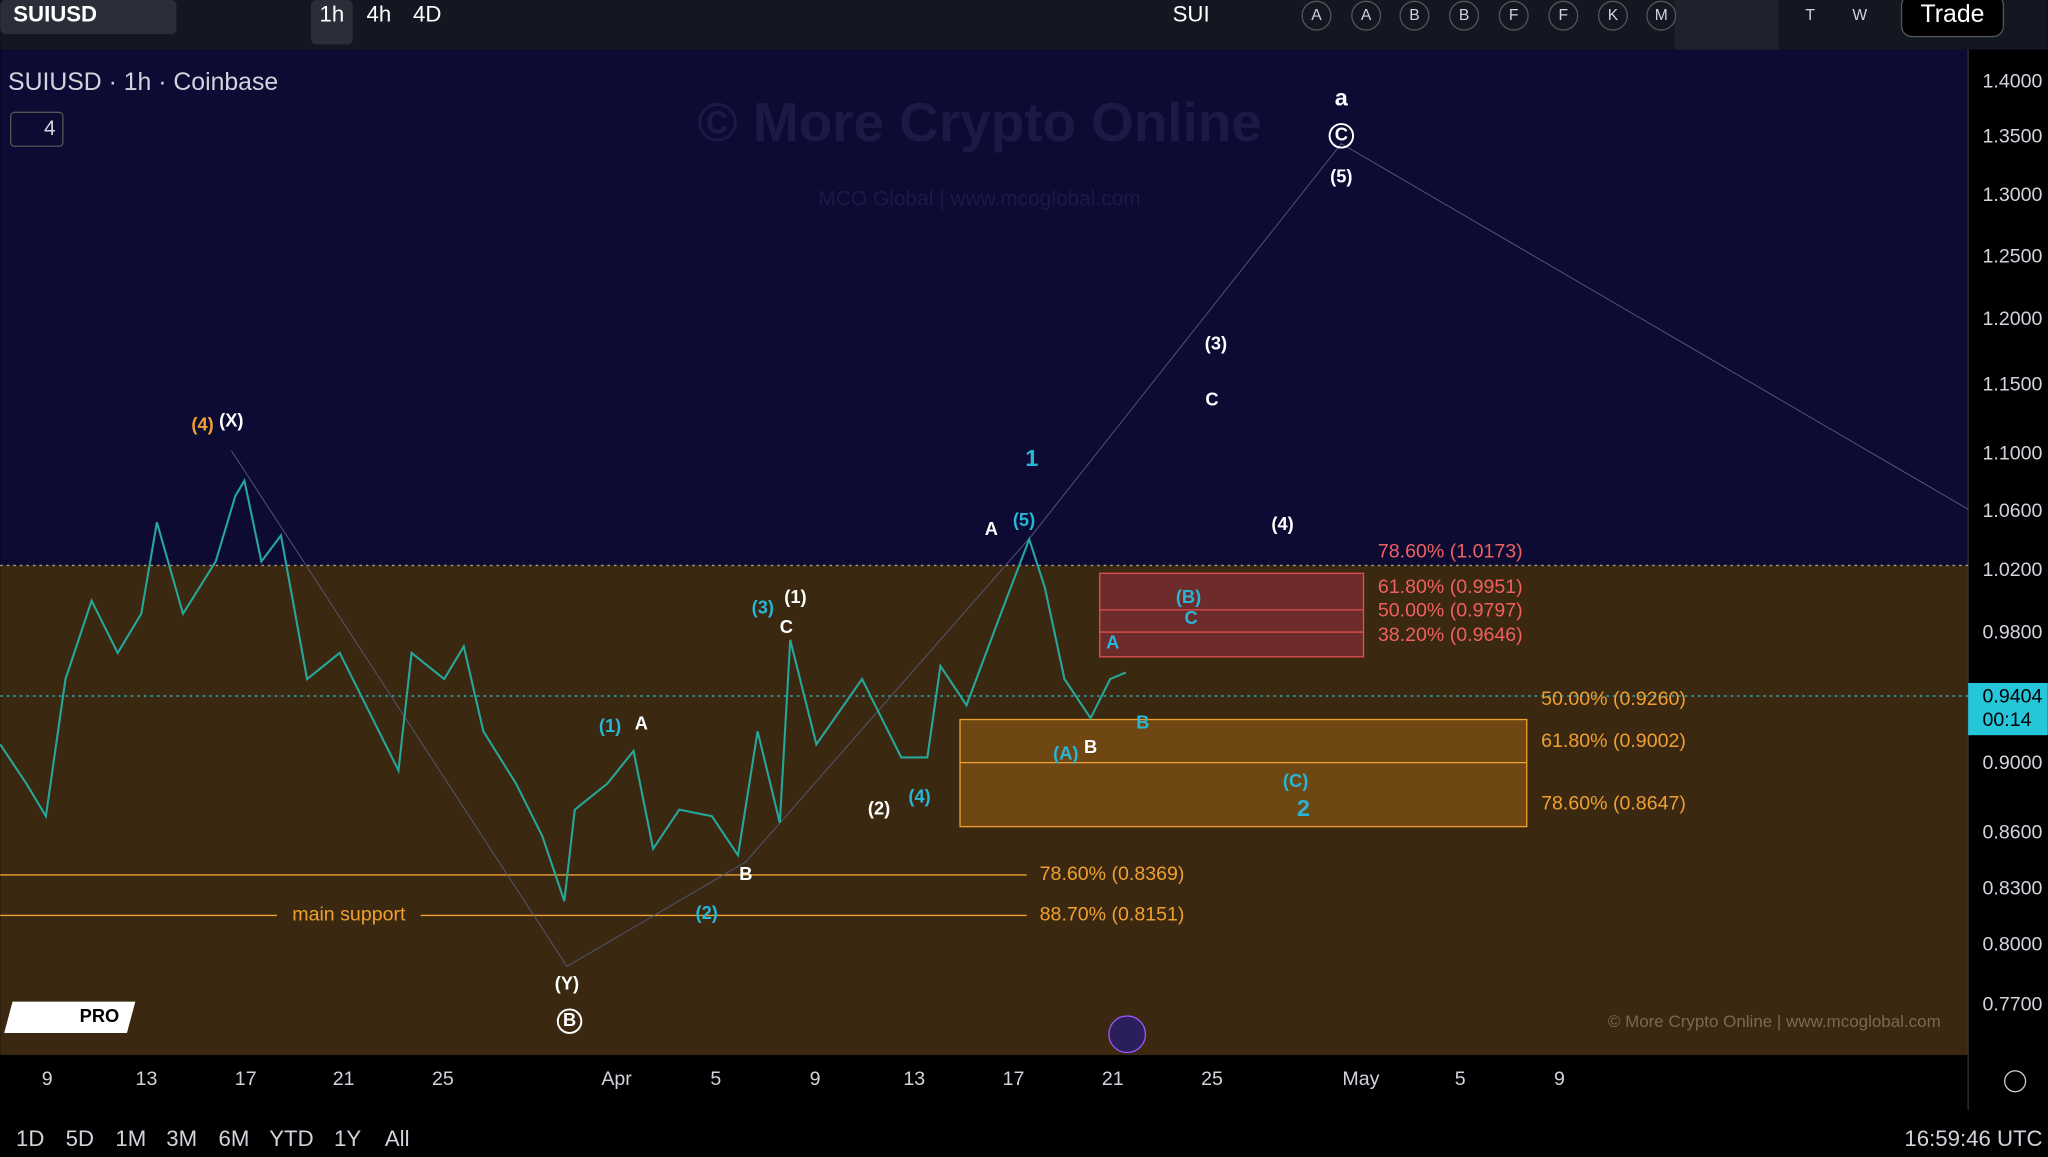 The width and height of the screenshot is (2048, 1157). Describe the element at coordinates (291, 1138) in the screenshot. I see `range-btn: YTD` at that location.